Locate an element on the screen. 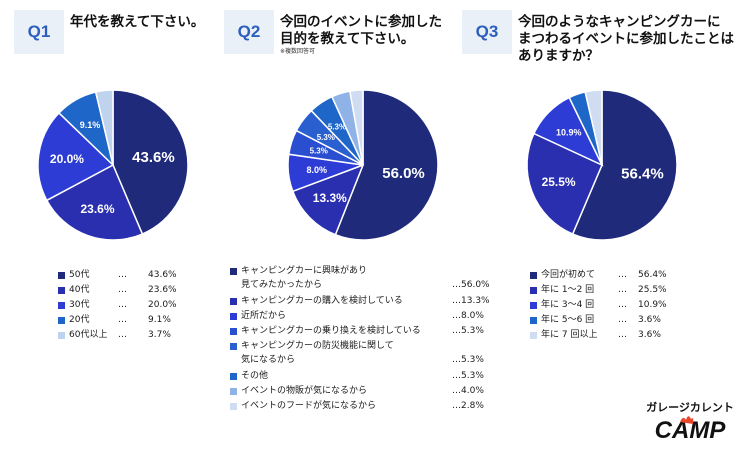 Image resolution: width=750 pixels, height=450 pixels. q2-title-line-1: 今回のイベントに参加した is located at coordinates (361, 22).